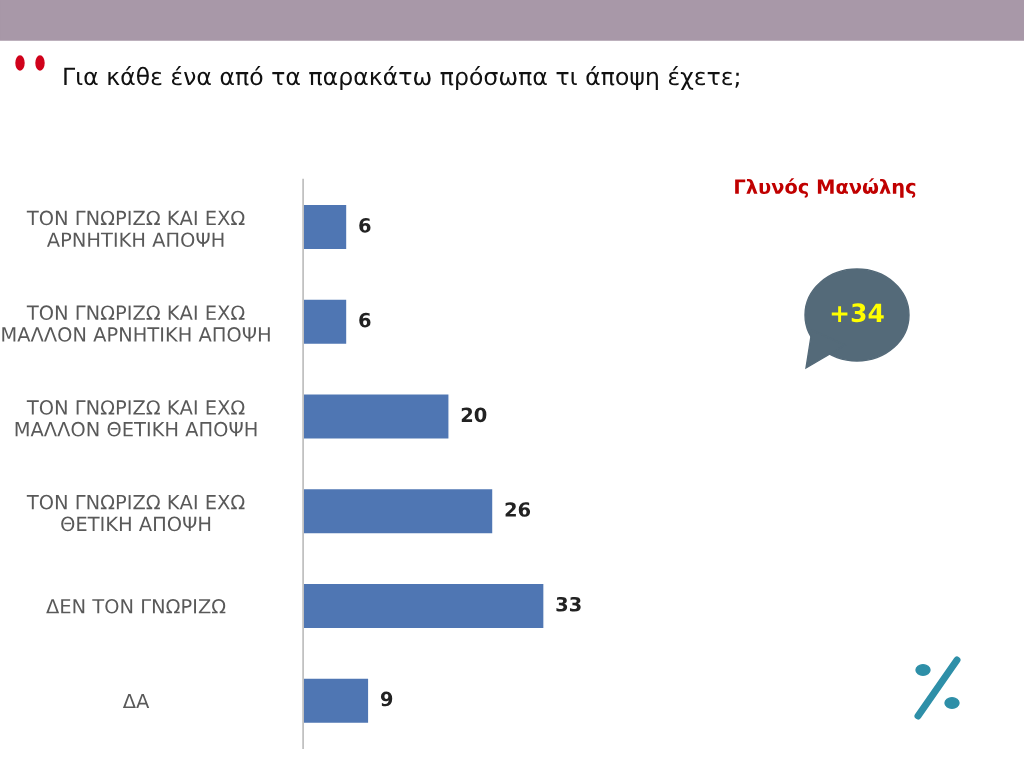  I want to click on y-tick-label: ΤΟΝ ΓΝΩΡΙΖΩ ΚΑΙ ΕΧΩ ΘΕΤΙΚΗ ΑΠΟΨΗ, so click(135, 513).